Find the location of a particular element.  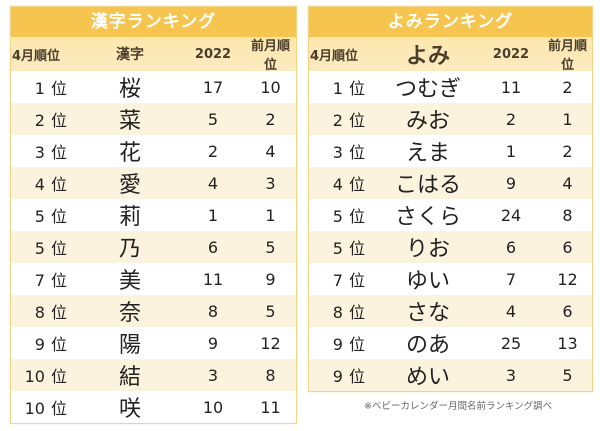

rank-2022-cell: 7 is located at coordinates (511, 279).